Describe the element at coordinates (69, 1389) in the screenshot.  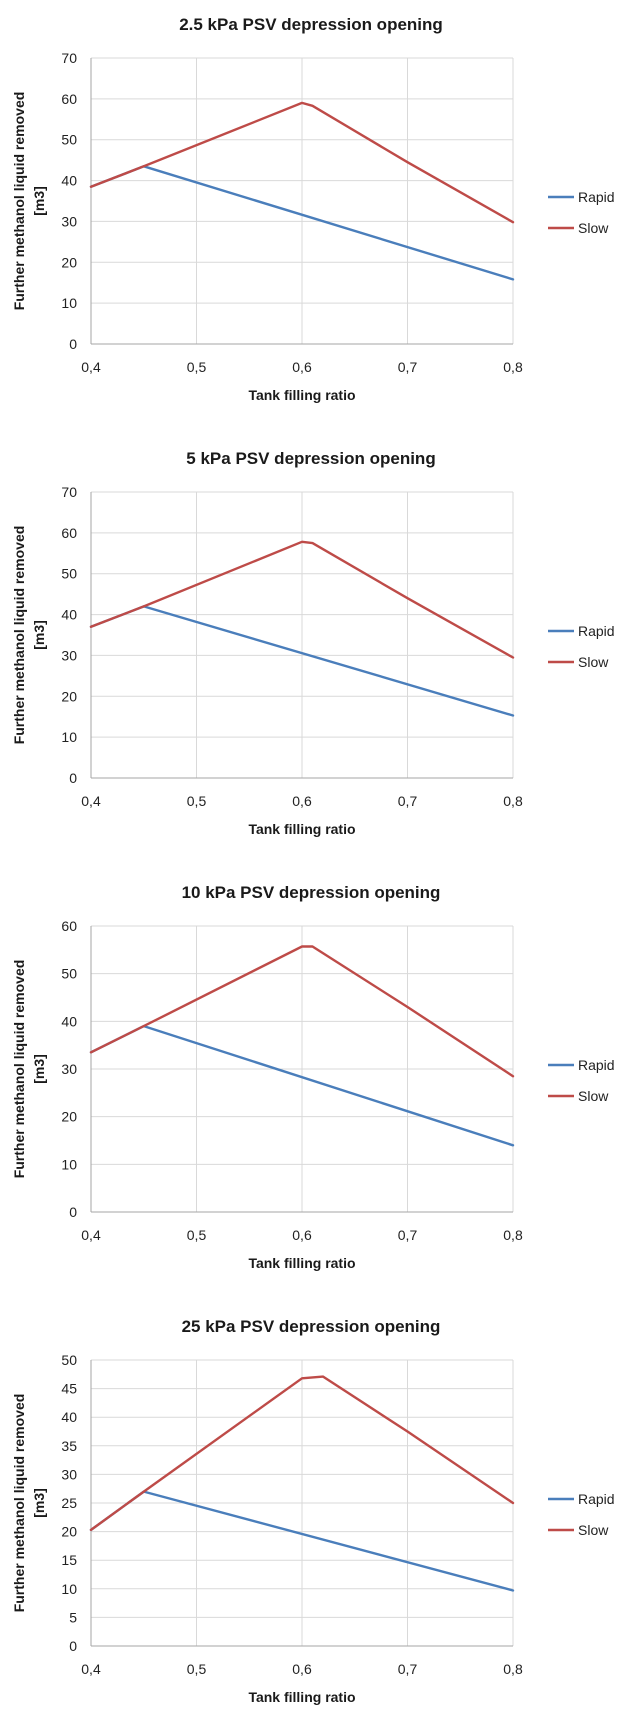
I see `y-tick-label: 45` at that location.